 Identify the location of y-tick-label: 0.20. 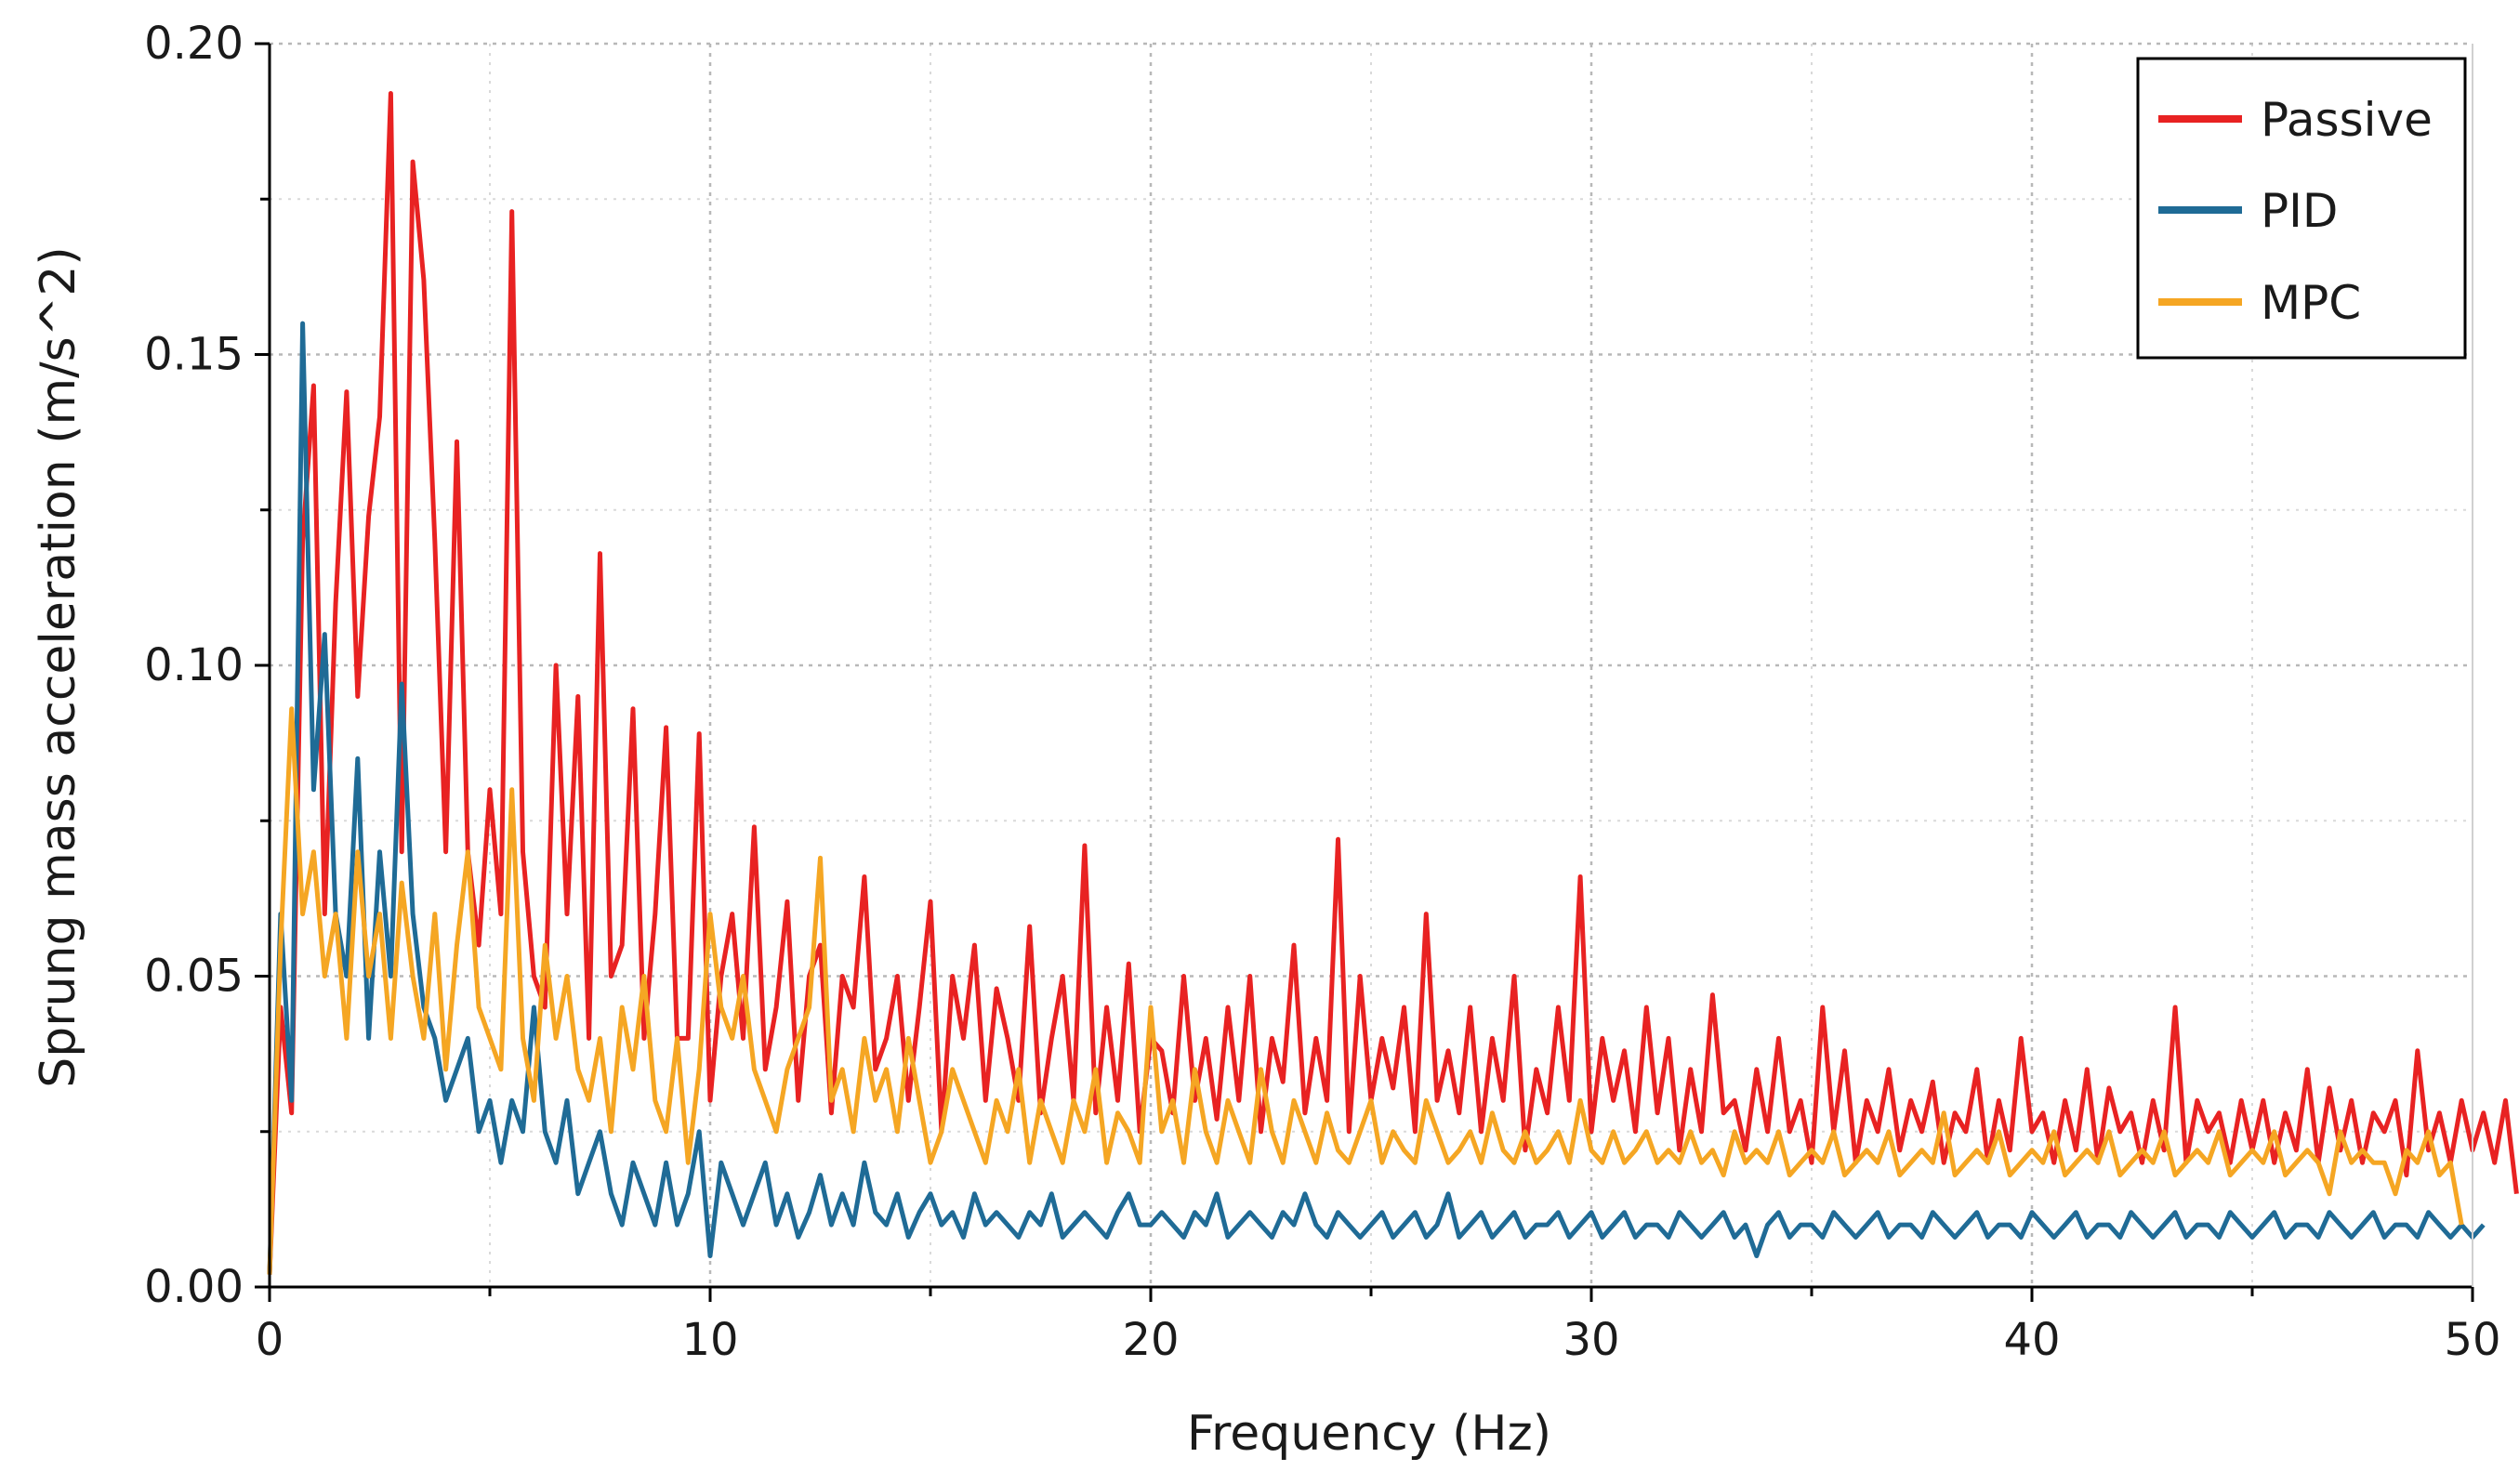
(194, 44).